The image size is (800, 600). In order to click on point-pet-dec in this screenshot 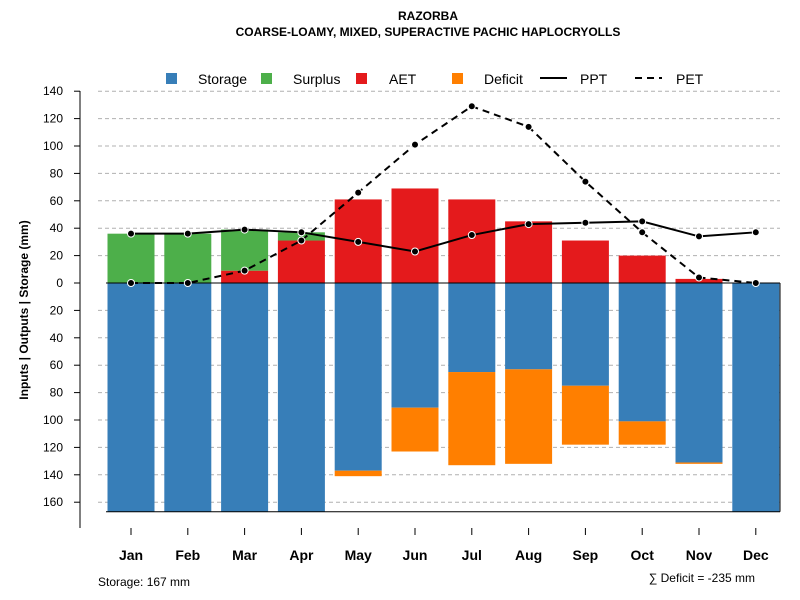, I will do `click(755, 283)`.